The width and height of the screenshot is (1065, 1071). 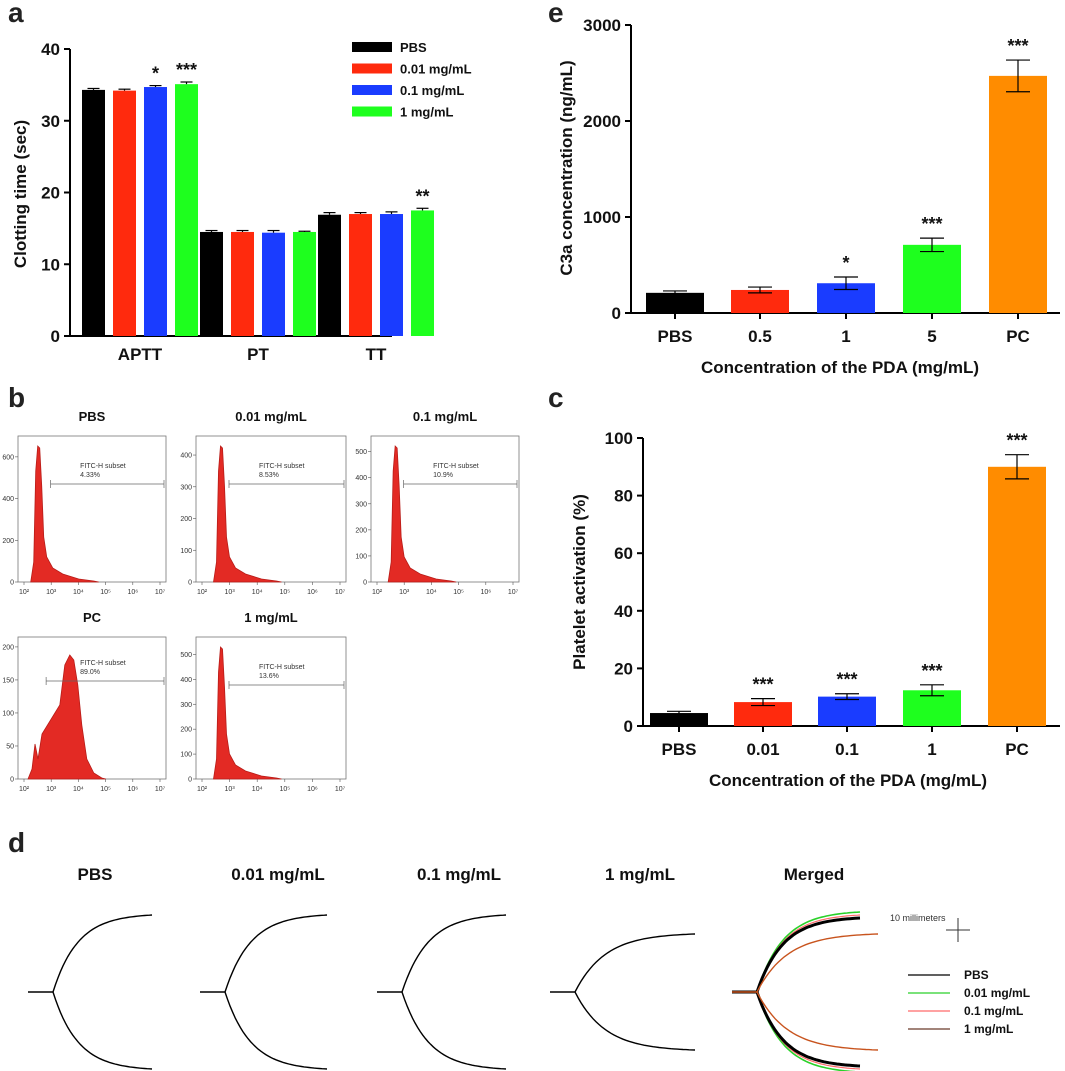 I want to click on y-axis-title-e: C3a concentration (ng/mL), so click(x=566, y=167).